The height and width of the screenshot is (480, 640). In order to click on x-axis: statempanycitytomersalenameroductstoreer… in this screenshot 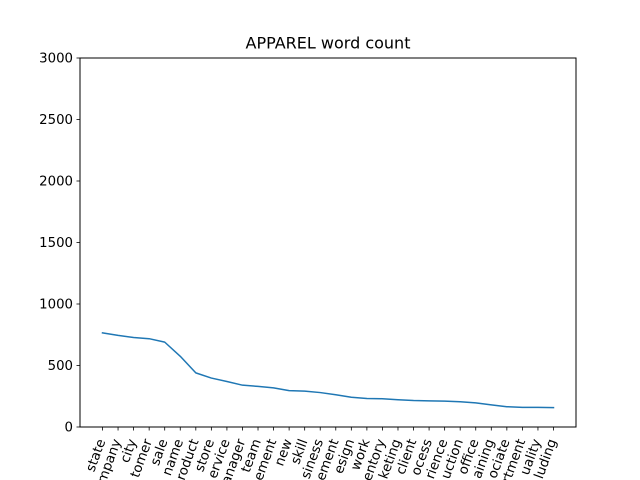, I will do `click(322, 453)`.